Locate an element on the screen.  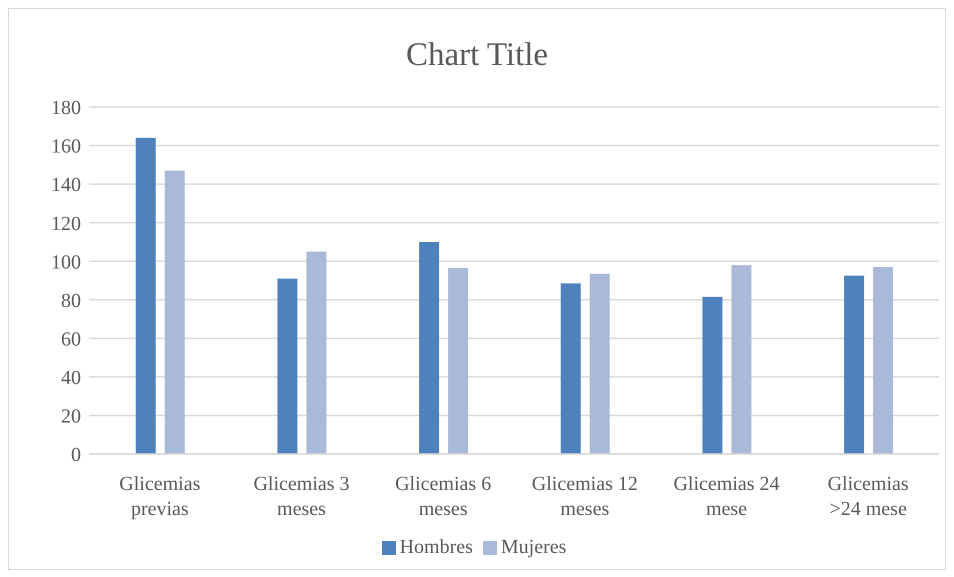
x-tick-label: Glicemias 12 meses is located at coordinates (585, 496).